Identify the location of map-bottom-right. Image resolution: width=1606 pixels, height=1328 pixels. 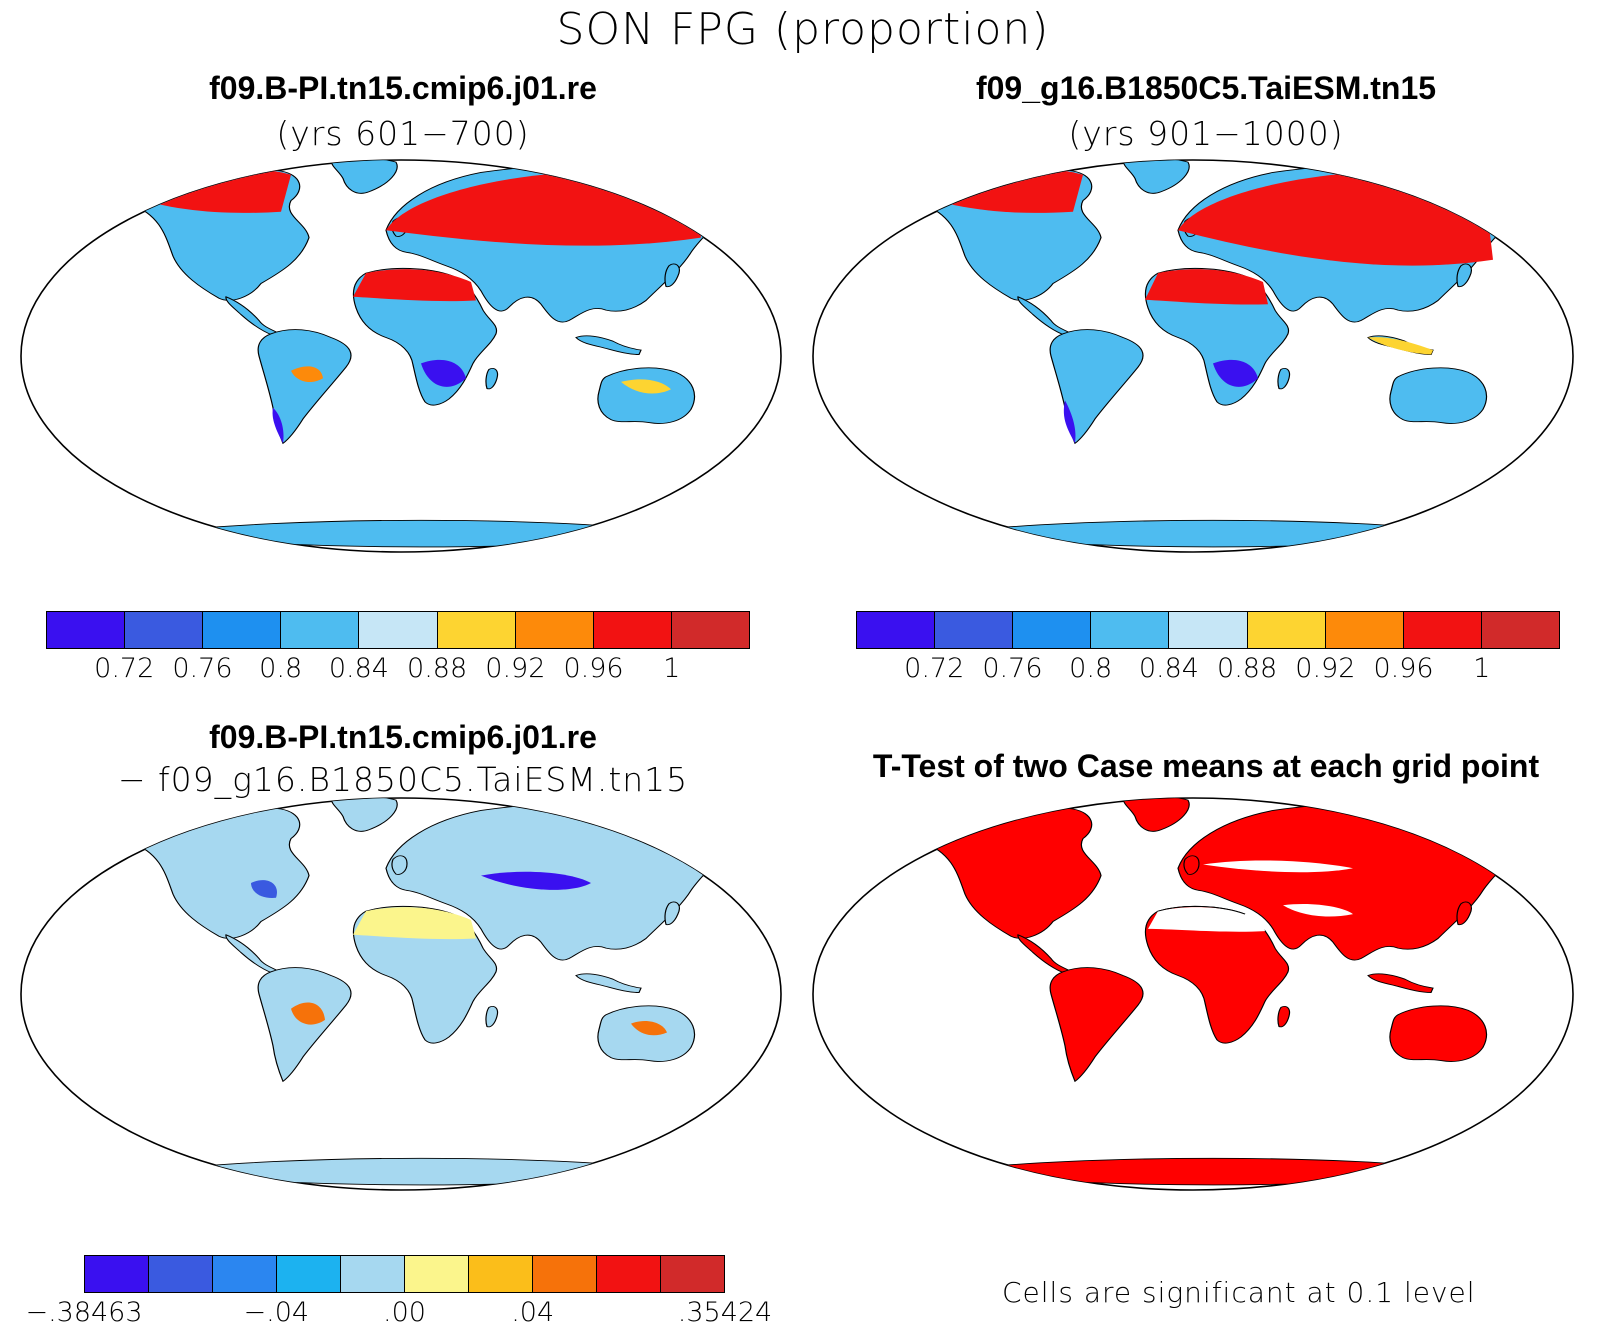
(1193, 994).